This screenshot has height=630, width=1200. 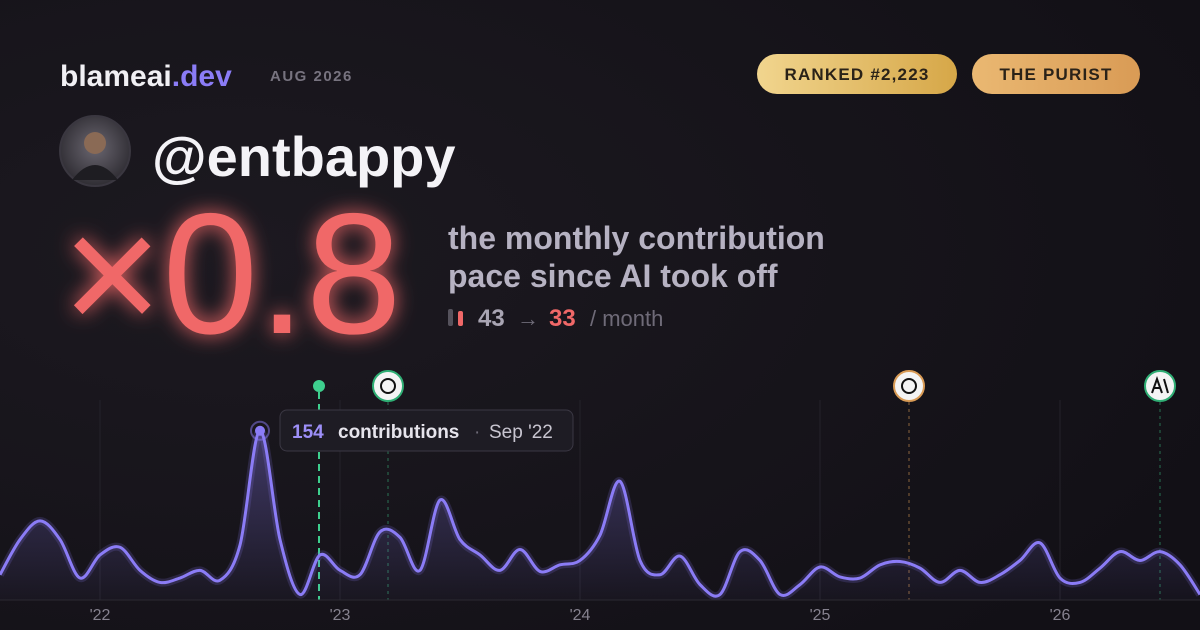 I want to click on brand-name: blameai, so click(x=116, y=76).